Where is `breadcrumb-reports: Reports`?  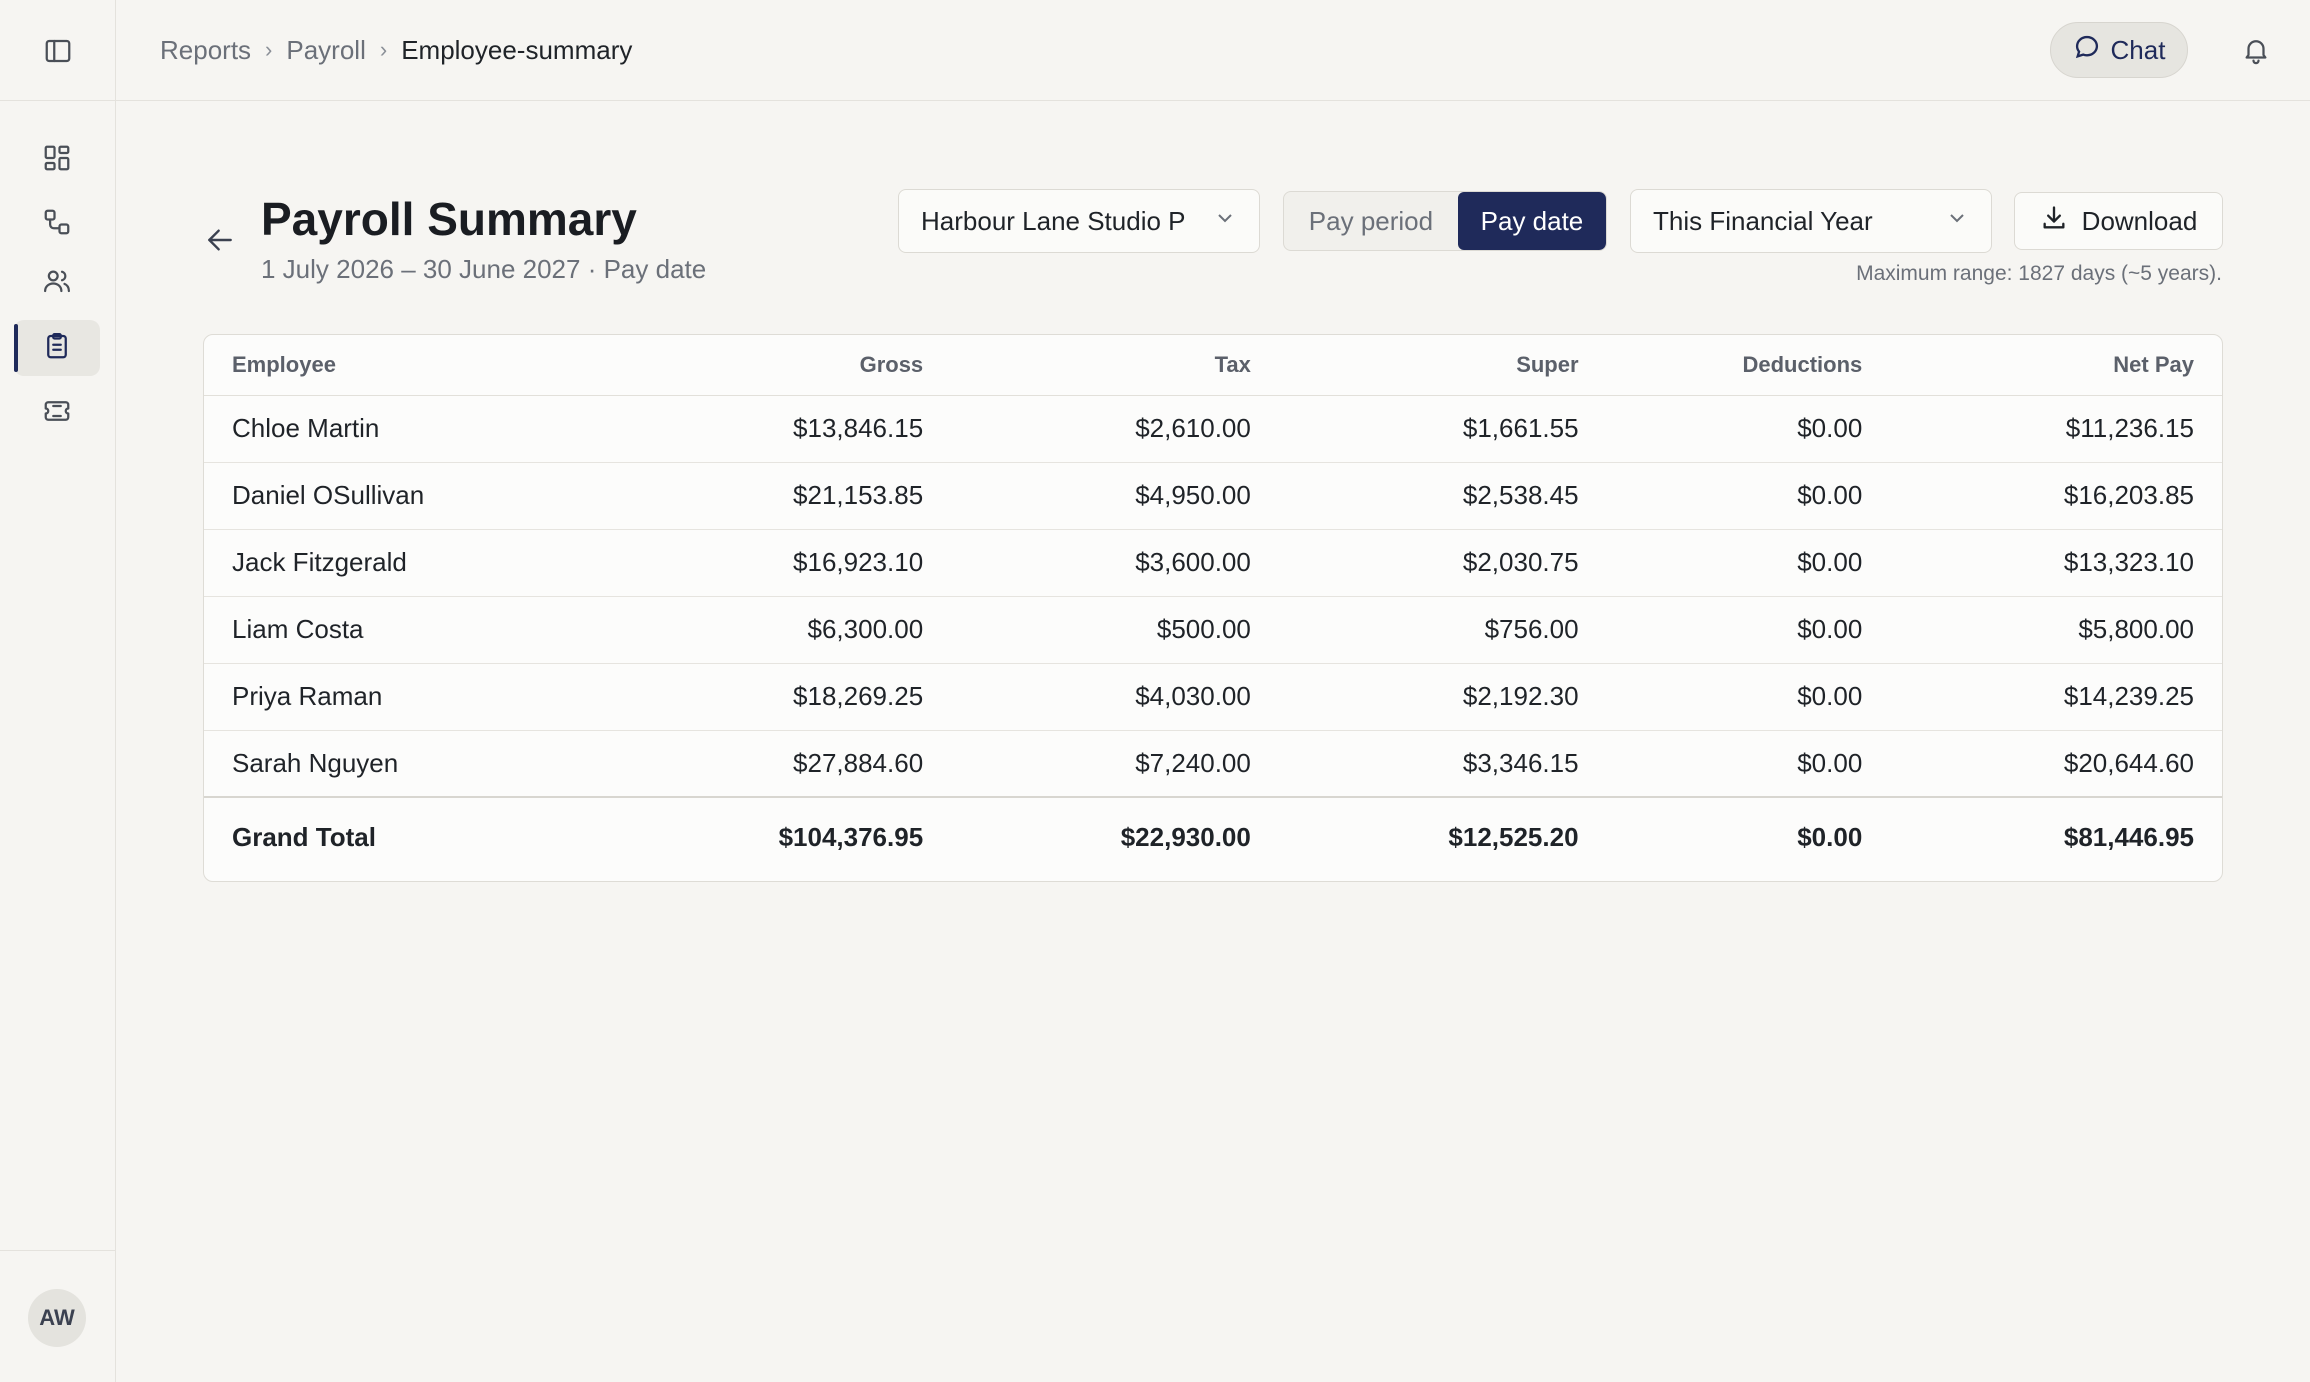 breadcrumb-reports: Reports is located at coordinates (206, 49).